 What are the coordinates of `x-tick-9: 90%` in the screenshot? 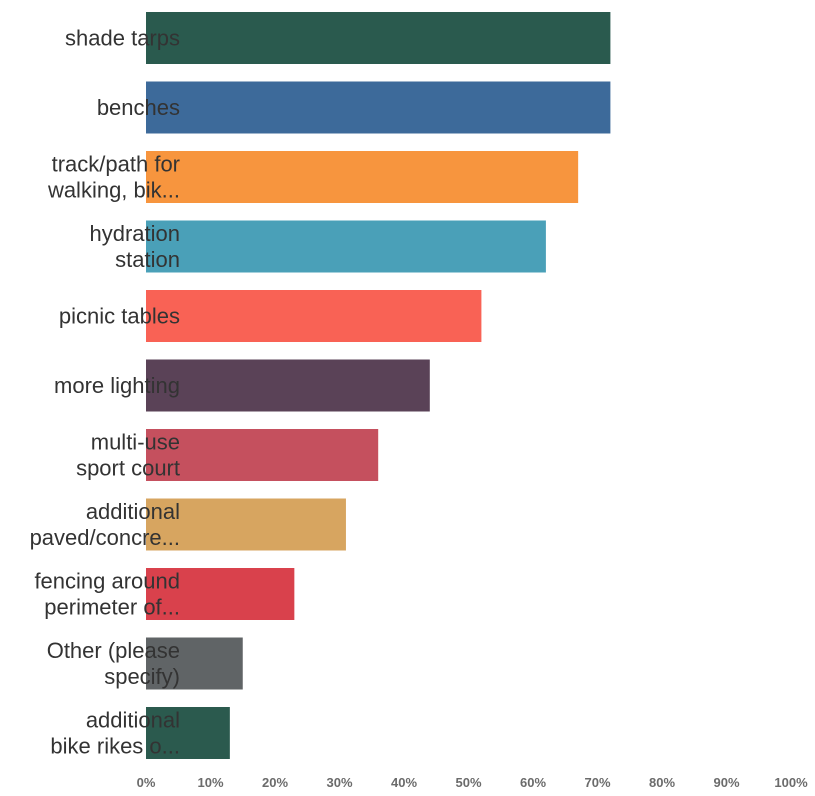 It's located at (726, 782).